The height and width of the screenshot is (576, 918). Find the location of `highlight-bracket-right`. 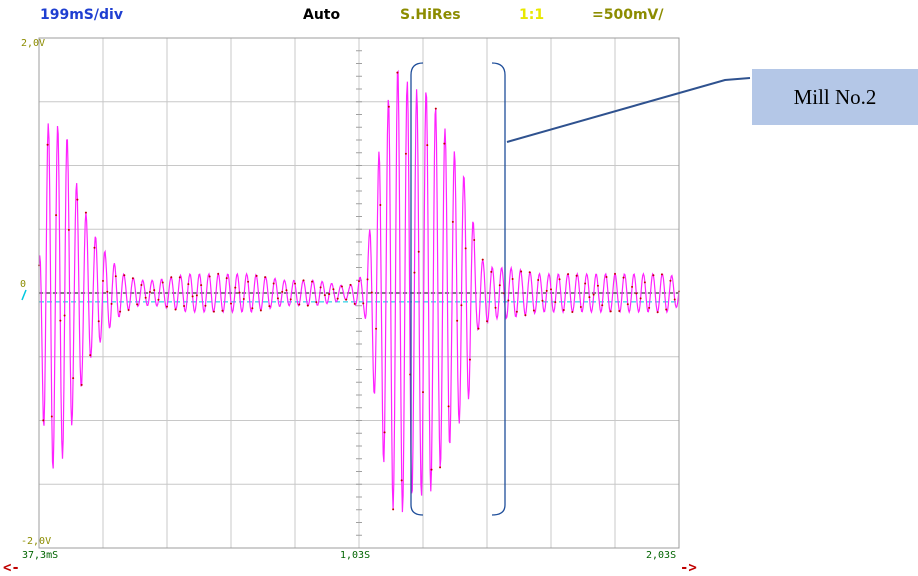

highlight-bracket-right is located at coordinates (498, 289).